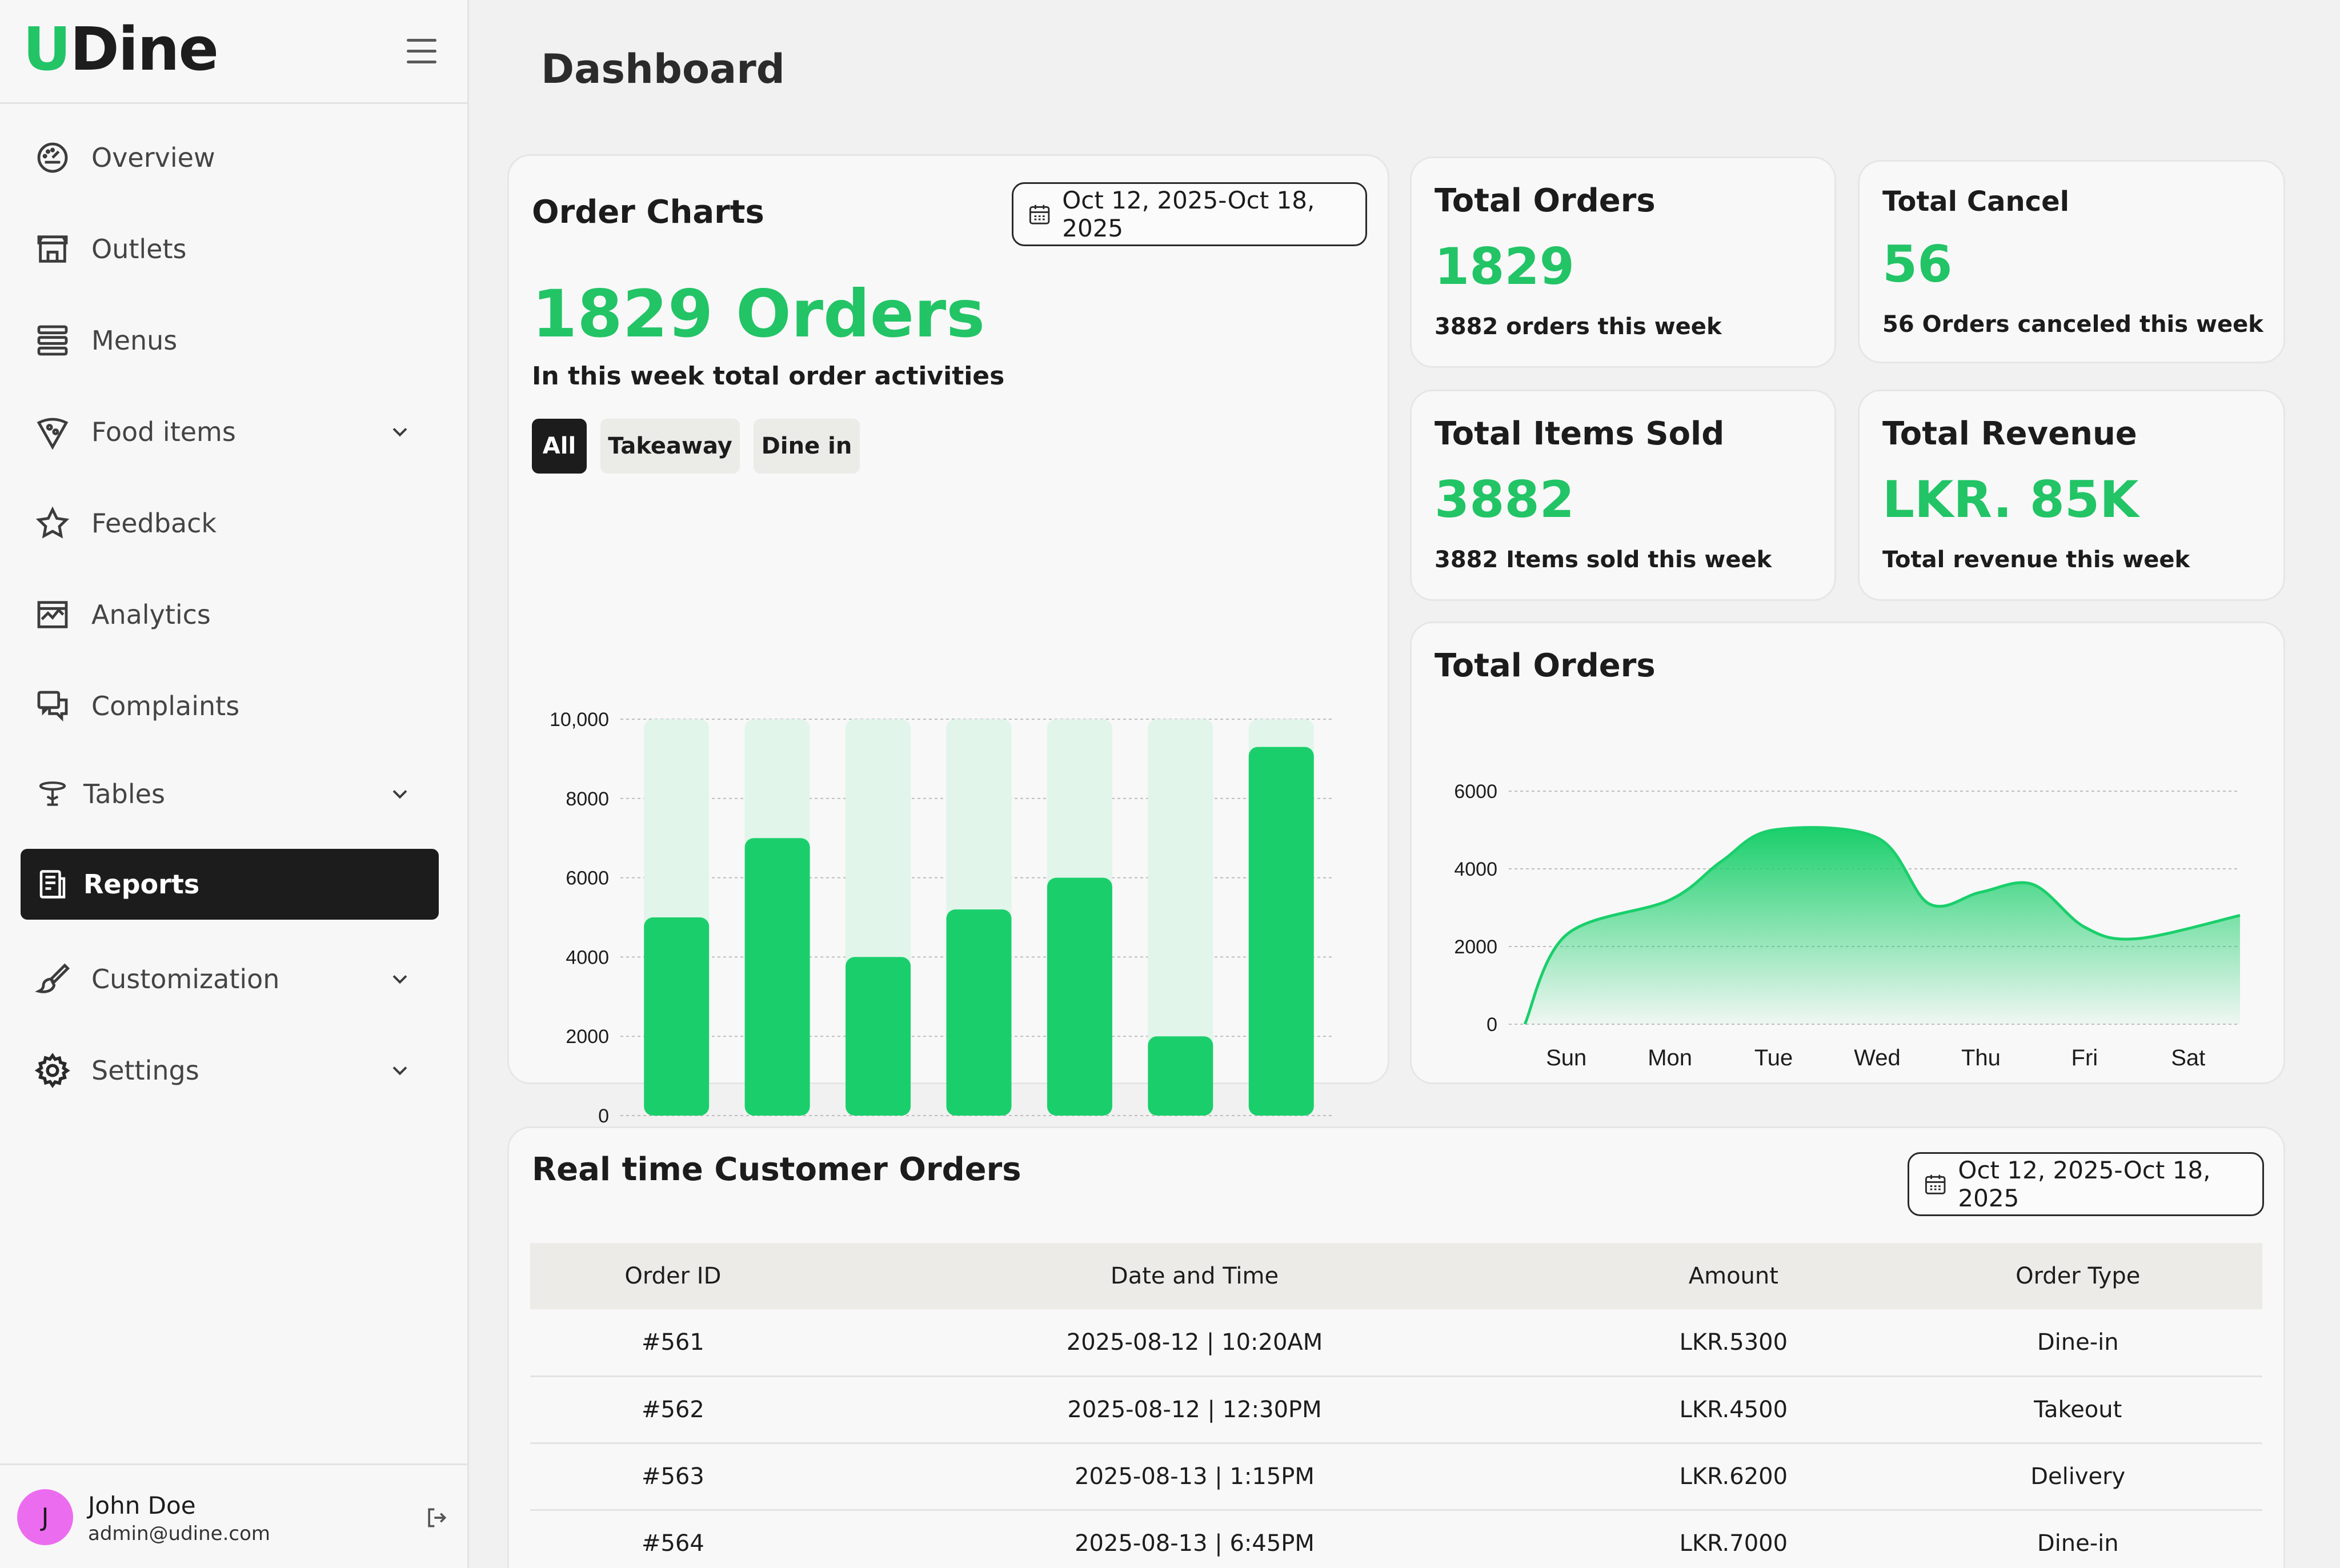 Image resolution: width=2340 pixels, height=1568 pixels. I want to click on sidebar-item-label: Reports, so click(141, 885).